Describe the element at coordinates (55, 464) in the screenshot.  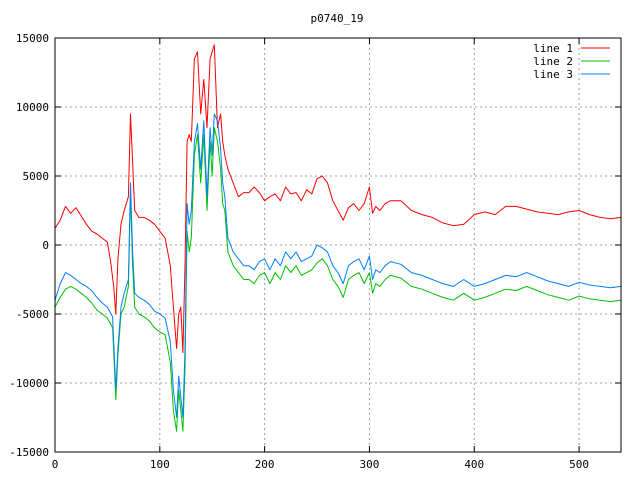
I see `x-tick-label: 0` at that location.